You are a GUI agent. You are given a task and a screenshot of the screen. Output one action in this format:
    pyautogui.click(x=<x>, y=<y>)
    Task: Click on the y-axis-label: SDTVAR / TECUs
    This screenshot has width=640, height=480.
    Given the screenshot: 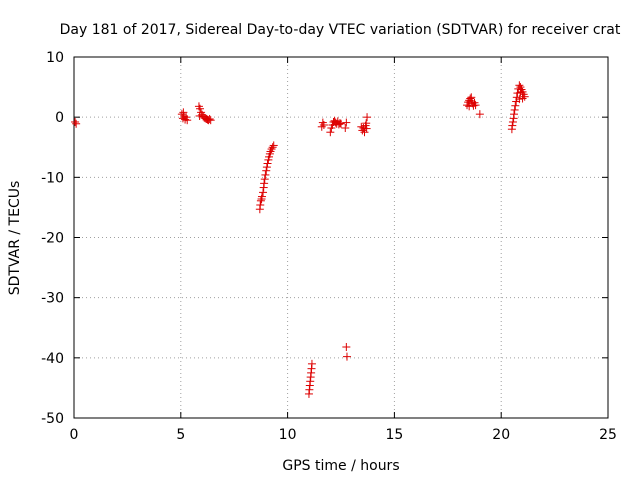 What is the action you would take?
    pyautogui.click(x=15, y=238)
    